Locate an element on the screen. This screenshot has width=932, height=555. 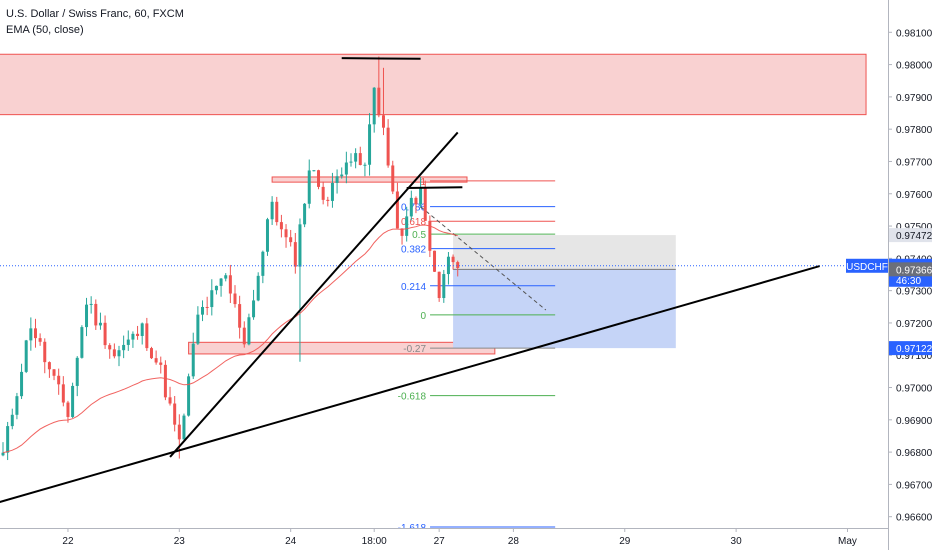
position-stop-zone is located at coordinates (564, 252).